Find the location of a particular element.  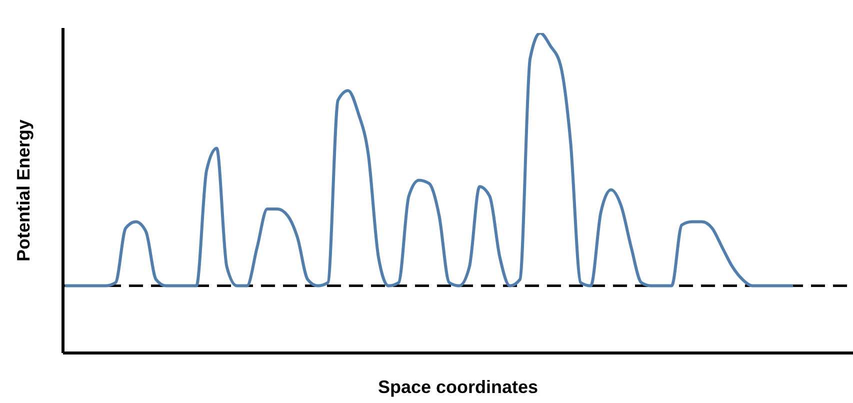

y-axis-title: Potential Energy is located at coordinates (23, 190).